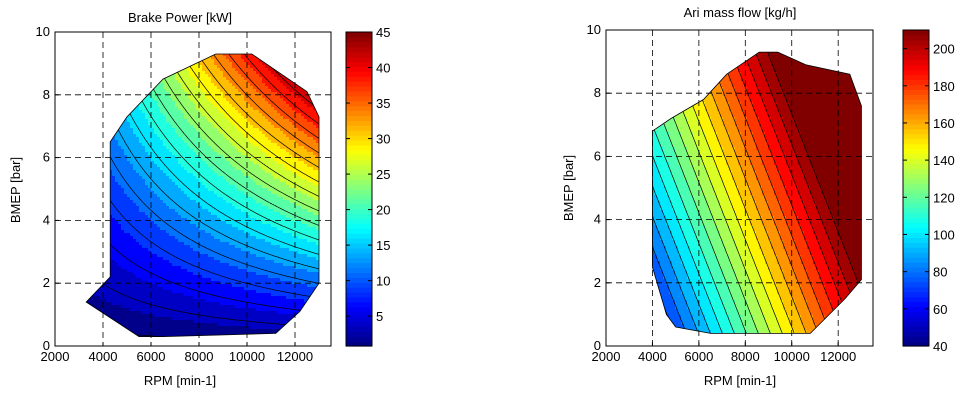 This screenshot has height=395, width=966. Describe the element at coordinates (594, 29) in the screenshot. I see `y-tick-label: 10` at that location.